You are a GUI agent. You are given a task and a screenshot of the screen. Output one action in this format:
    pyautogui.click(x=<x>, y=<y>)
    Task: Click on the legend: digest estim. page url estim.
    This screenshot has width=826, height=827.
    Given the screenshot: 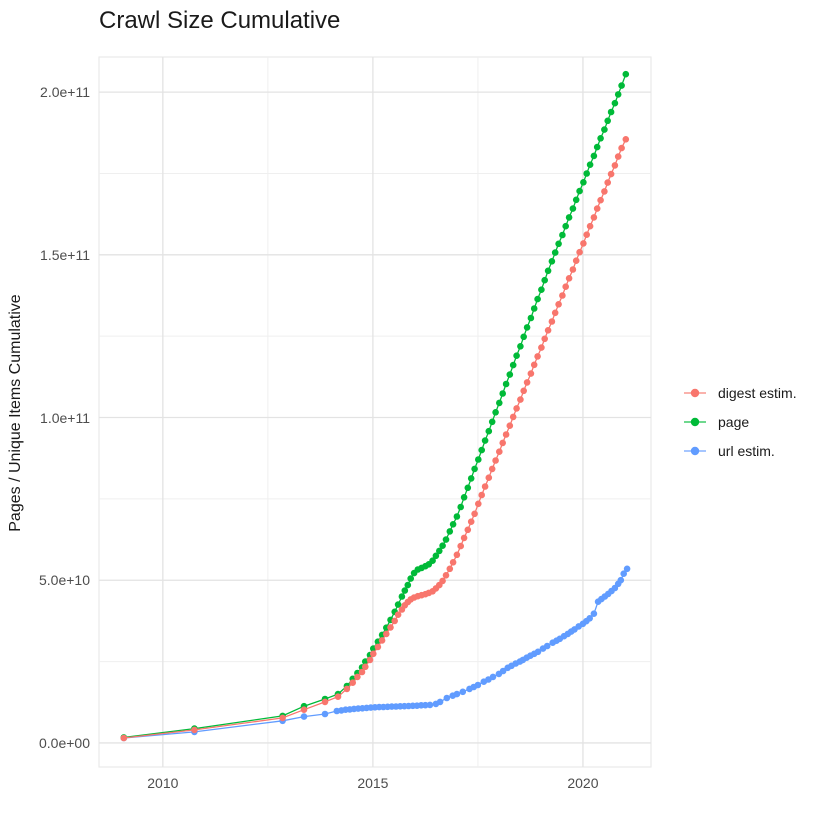 What is the action you would take?
    pyautogui.click(x=740, y=421)
    